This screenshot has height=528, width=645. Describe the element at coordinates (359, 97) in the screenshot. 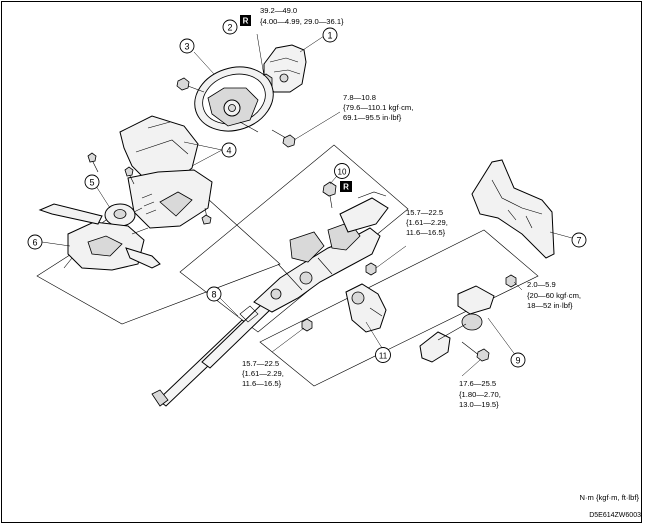

I see `torque-wheel-line1: 7.8—10.8` at that location.